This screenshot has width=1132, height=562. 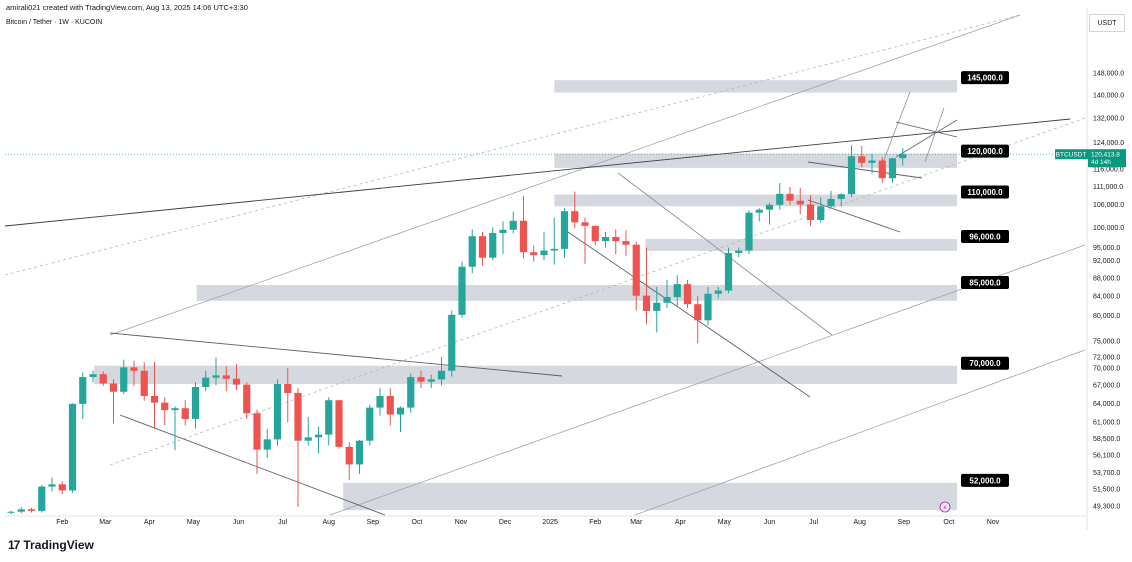 I want to click on price-tick-label: 56,100.0, so click(x=1106, y=456).